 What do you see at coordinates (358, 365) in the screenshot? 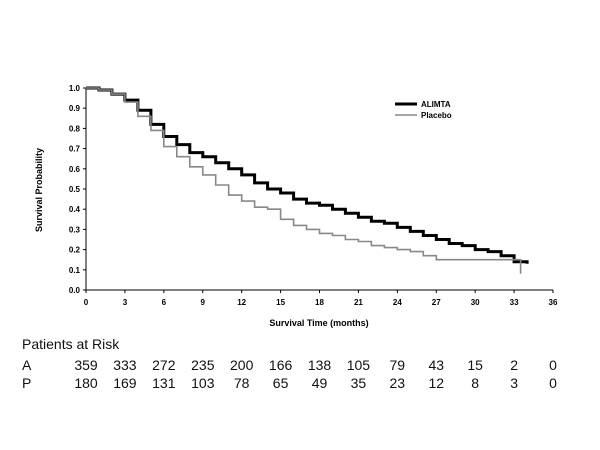
I see `risk-count: 105` at bounding box center [358, 365].